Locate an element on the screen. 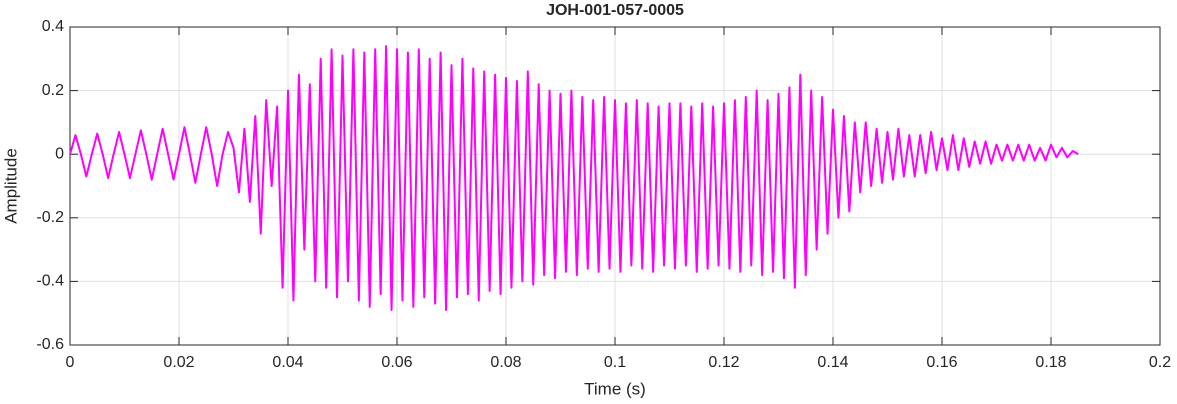 The height and width of the screenshot is (404, 1177). y-tick-label: -0.6 is located at coordinates (50, 344).